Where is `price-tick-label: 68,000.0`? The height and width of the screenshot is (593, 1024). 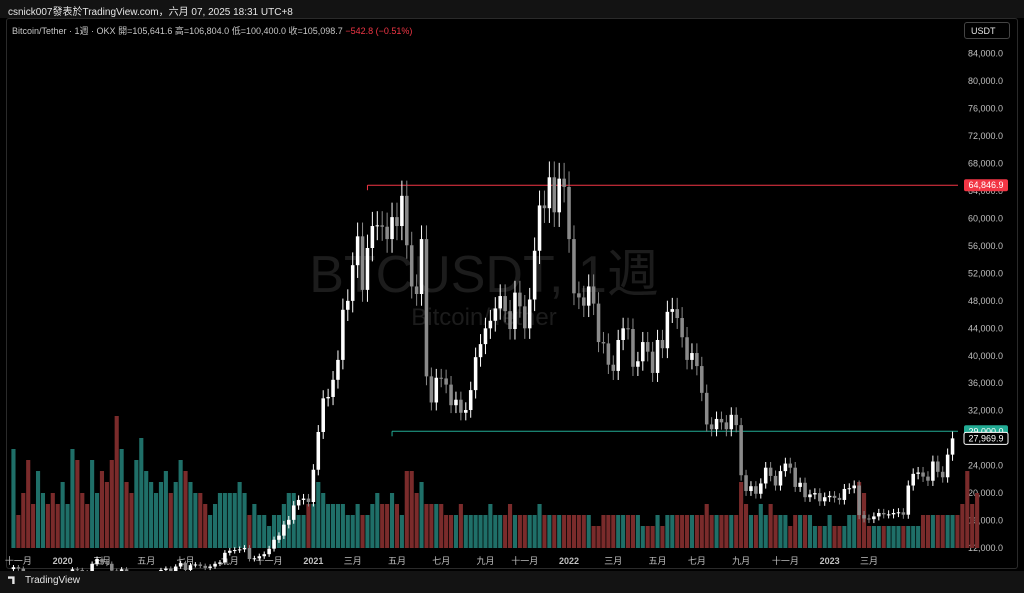 price-tick-label: 68,000.0 is located at coordinates (985, 164).